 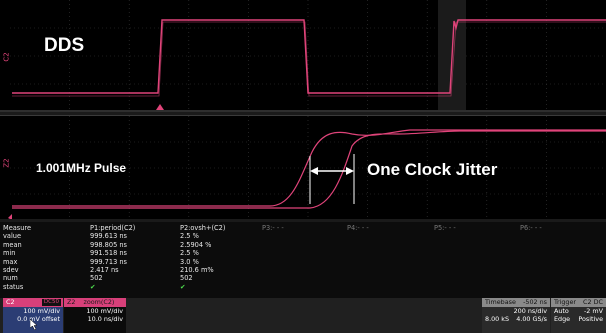 What do you see at coordinates (96, 278) in the screenshot?
I see `measure-p1-num: 502` at bounding box center [96, 278].